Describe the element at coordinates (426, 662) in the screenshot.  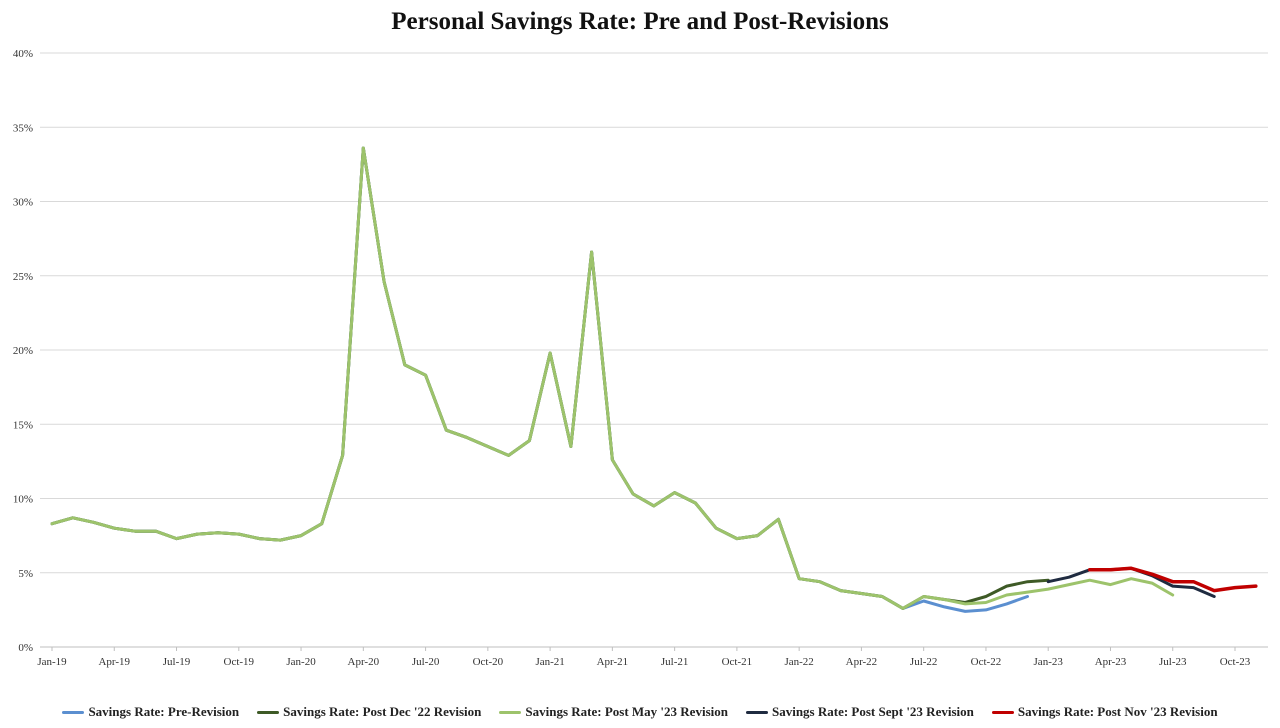
I see `x-tick-label: Jul-20` at that location.